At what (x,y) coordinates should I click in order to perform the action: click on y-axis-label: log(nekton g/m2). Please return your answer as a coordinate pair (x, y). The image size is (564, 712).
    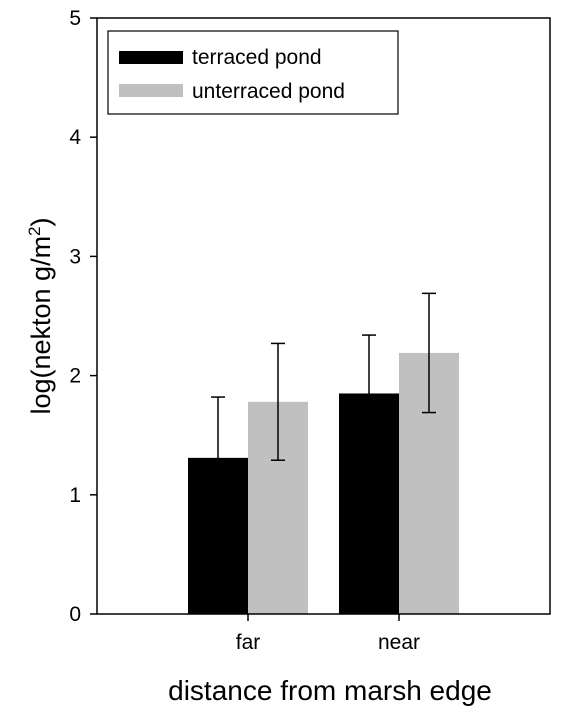
    Looking at the image, I should click on (40, 315).